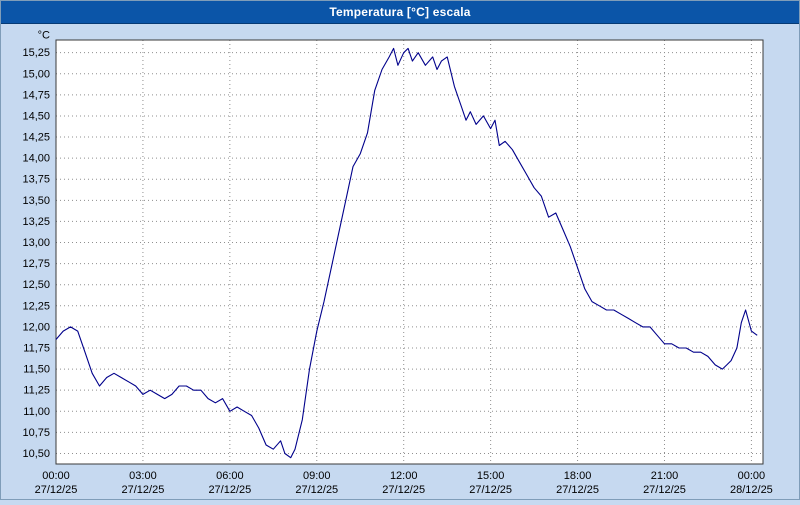 This screenshot has width=800, height=505. Describe the element at coordinates (36, 454) in the screenshot. I see `y-tick-label: 10,50` at that location.